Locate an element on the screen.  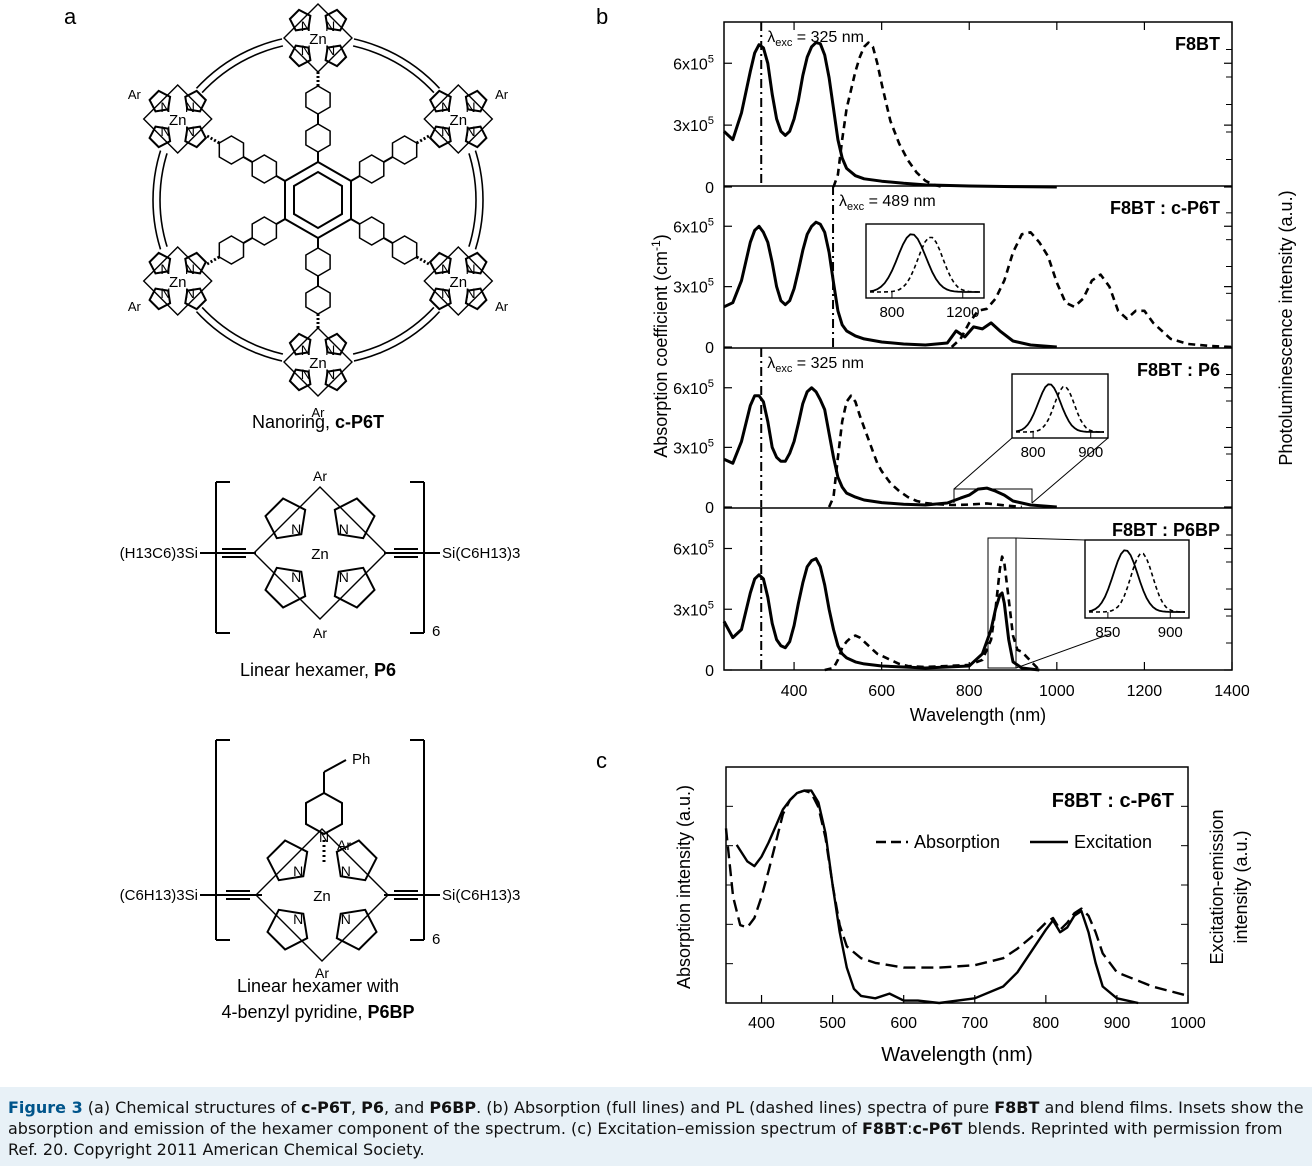
pyridine-ring is located at coordinates (324, 813).